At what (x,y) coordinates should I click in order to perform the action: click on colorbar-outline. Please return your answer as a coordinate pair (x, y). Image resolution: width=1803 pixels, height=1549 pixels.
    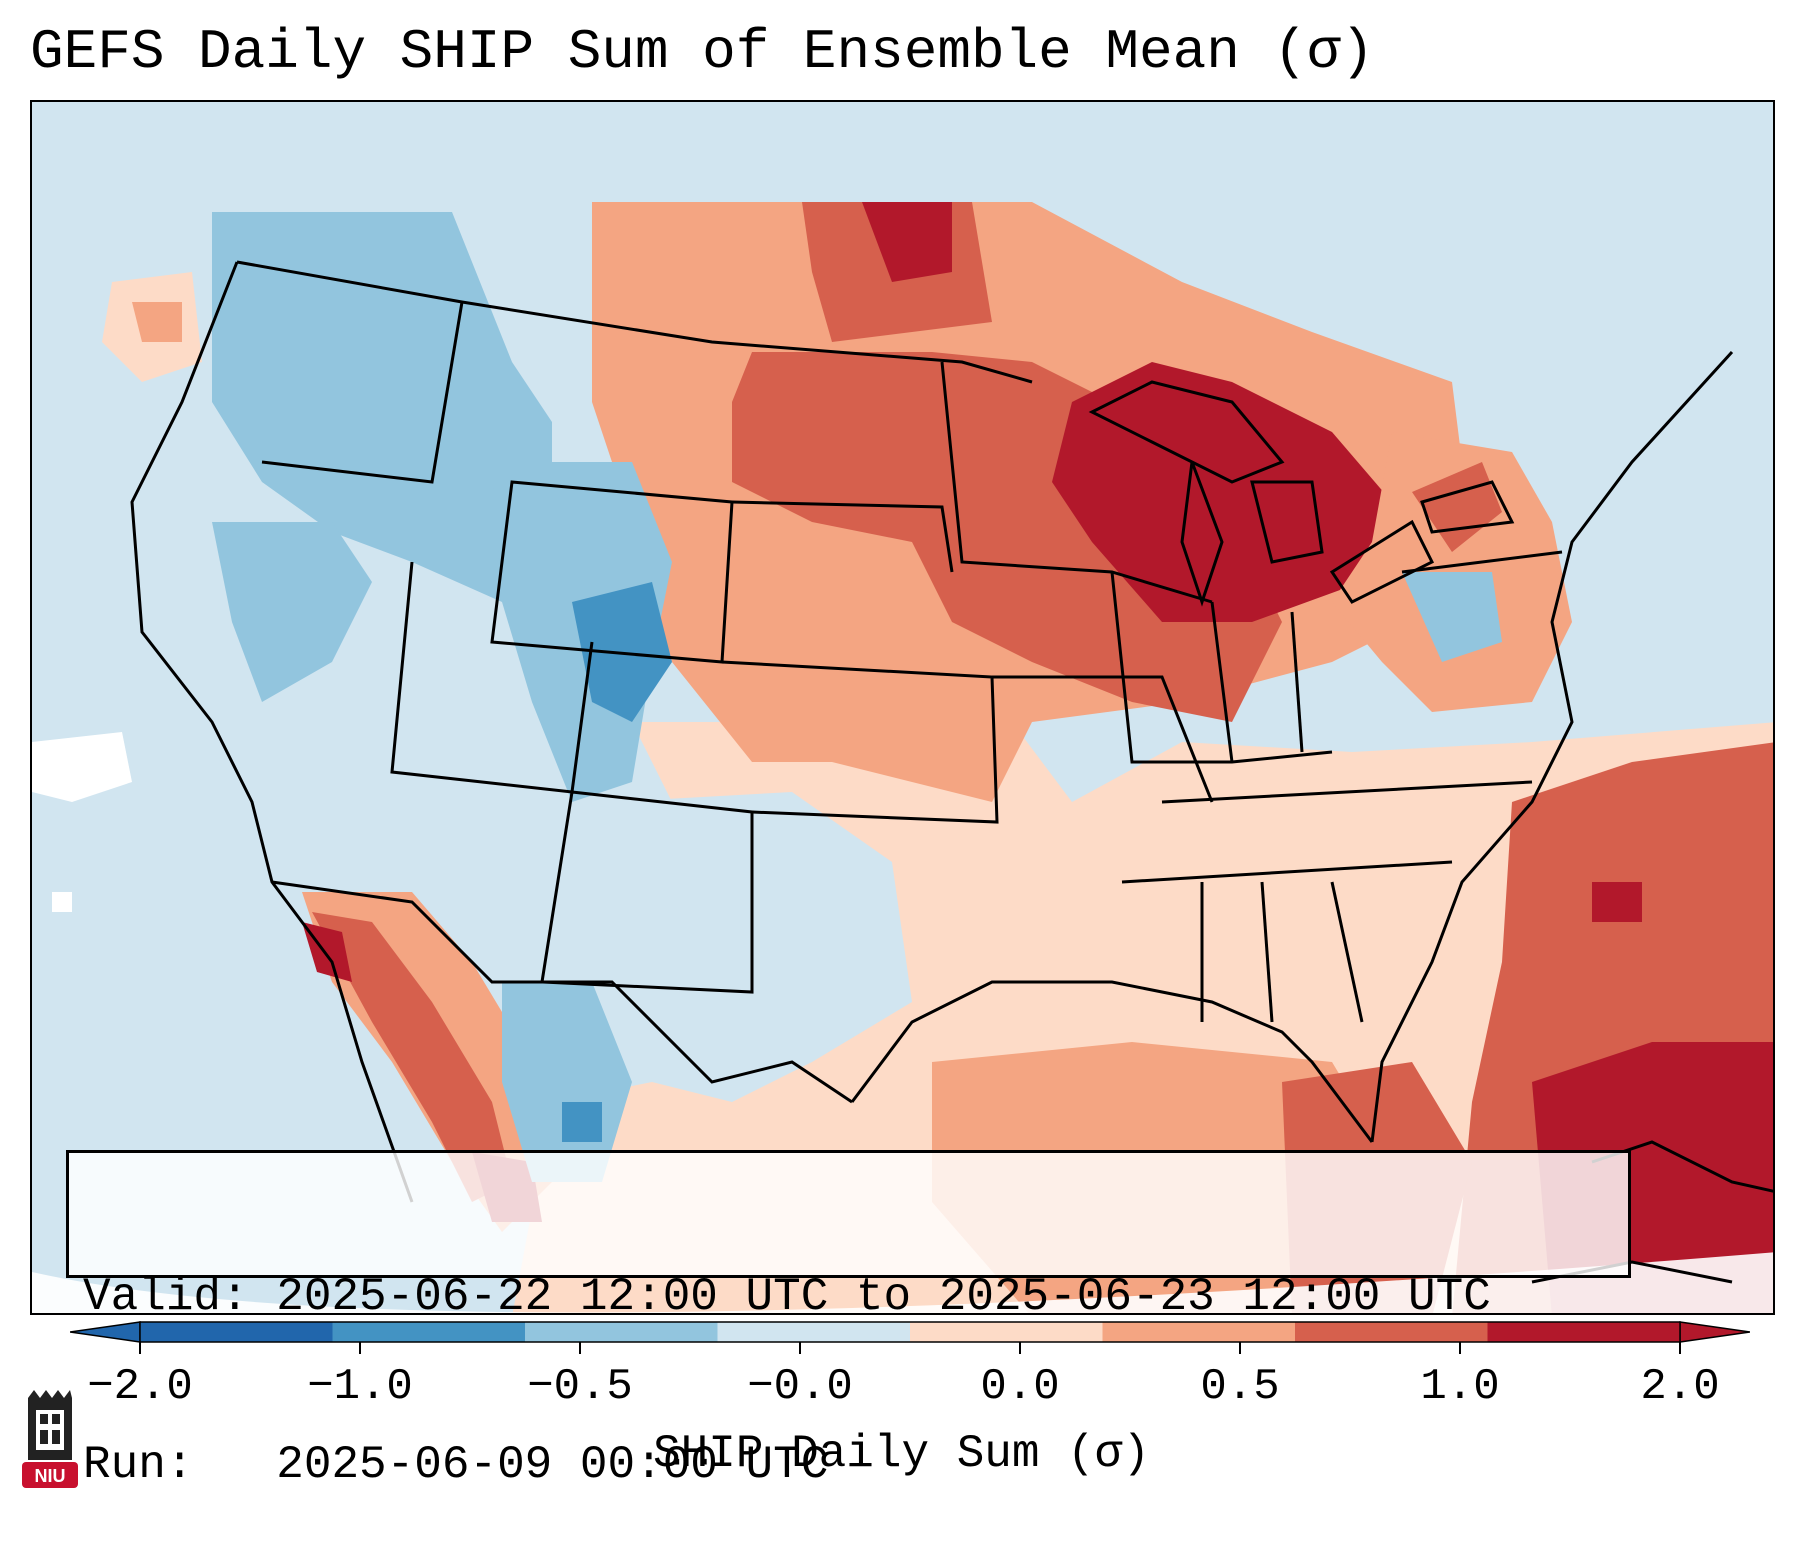
    Looking at the image, I should click on (910, 1332).